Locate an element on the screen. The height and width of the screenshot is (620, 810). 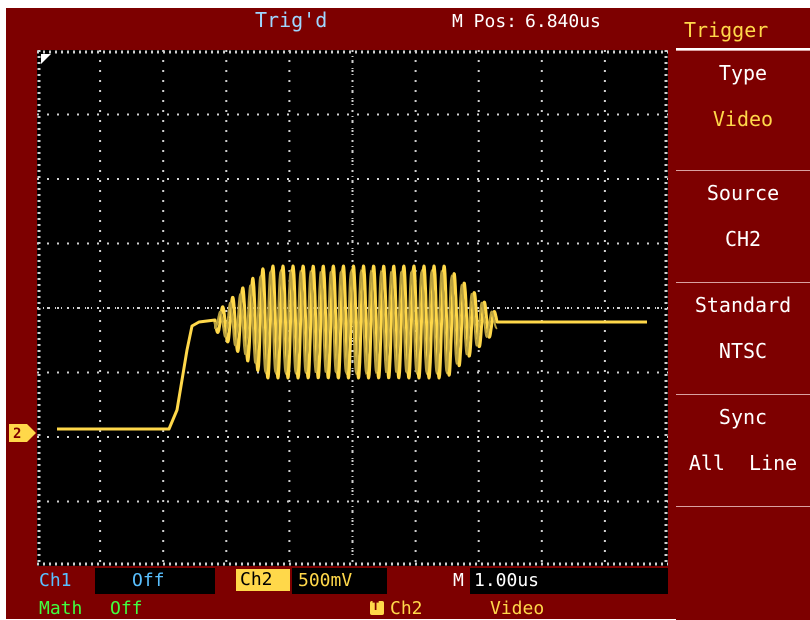
ch2-value: 500mV is located at coordinates (325, 580).